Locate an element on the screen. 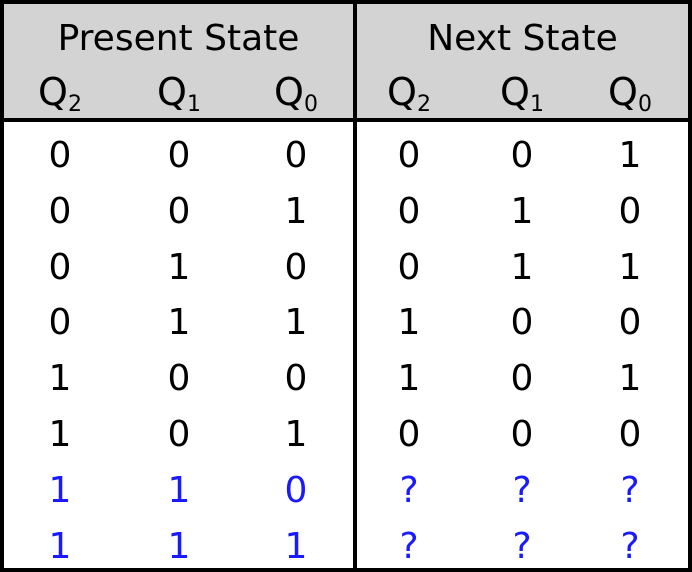  header-divider is located at coordinates (346, 120).